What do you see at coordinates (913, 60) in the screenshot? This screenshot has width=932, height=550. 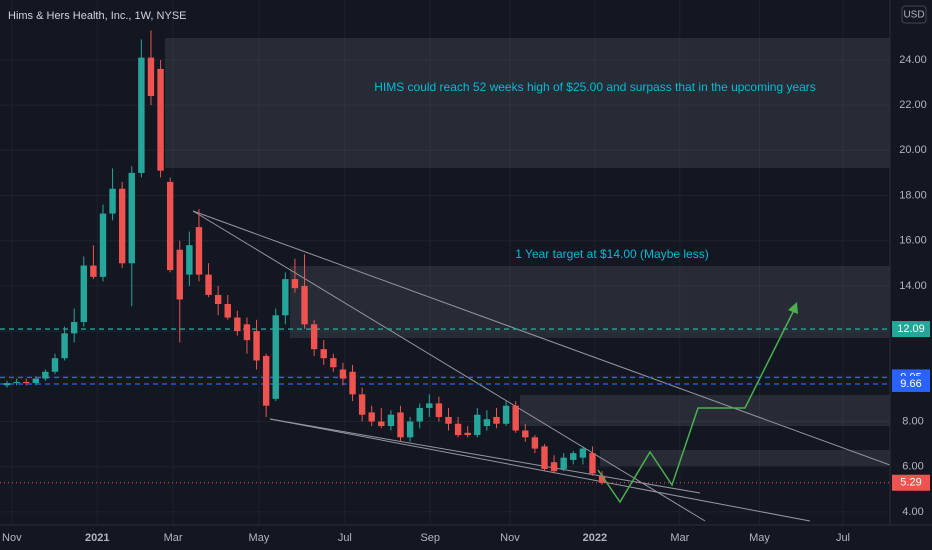 I see `y-tick-label: 24.00` at bounding box center [913, 60].